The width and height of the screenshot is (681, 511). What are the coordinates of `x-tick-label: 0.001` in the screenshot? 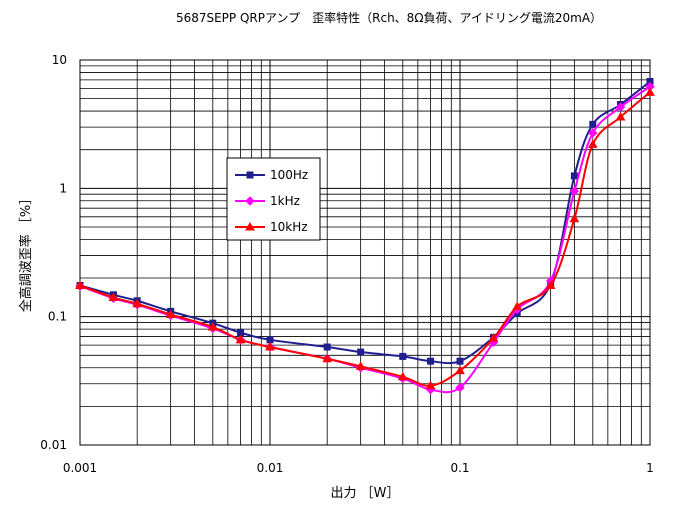 It's located at (80, 468).